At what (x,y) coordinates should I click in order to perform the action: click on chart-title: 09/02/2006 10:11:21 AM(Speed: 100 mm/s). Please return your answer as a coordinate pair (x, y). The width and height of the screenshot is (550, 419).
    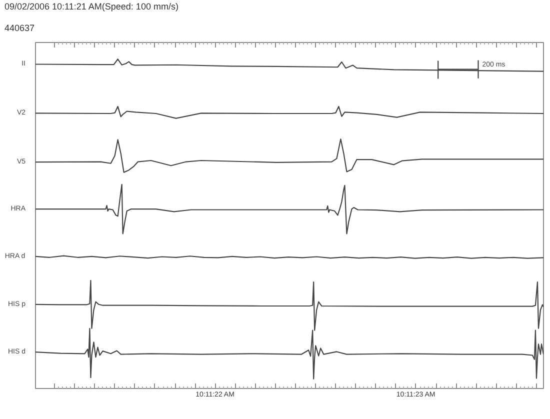
    Looking at the image, I should click on (91, 7).